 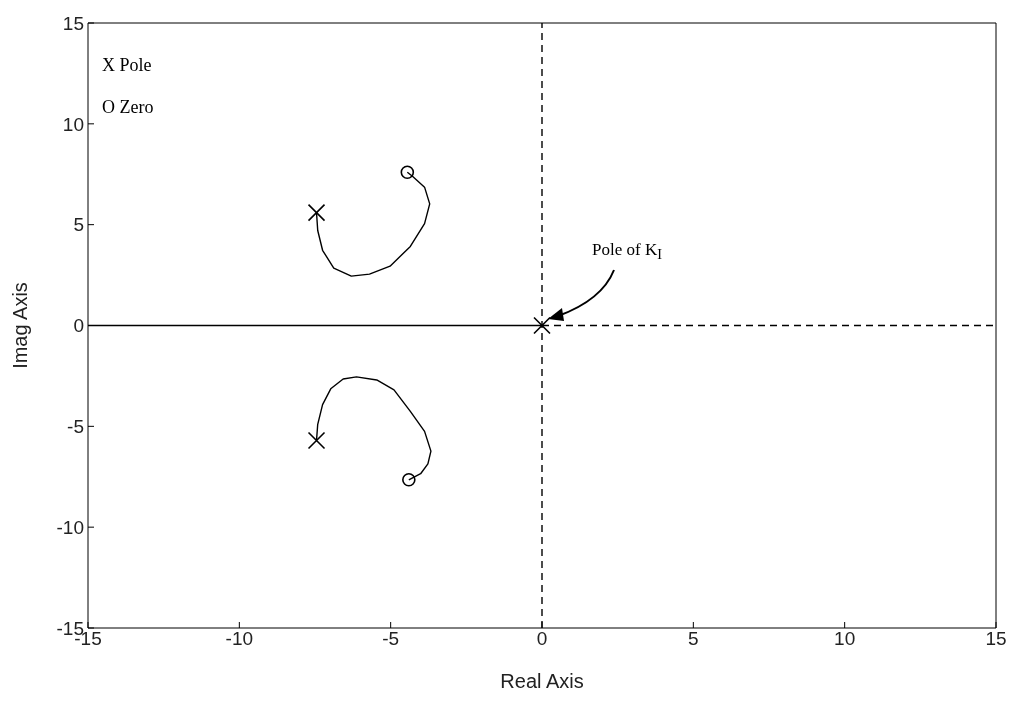 I want to click on x-tick-label: 10, so click(x=845, y=639).